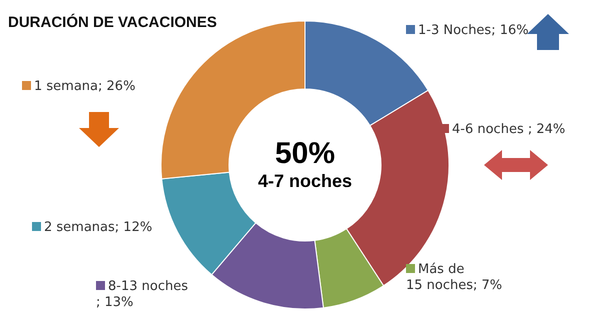  What do you see at coordinates (305, 181) in the screenshot?
I see `text: 4-7 noches` at bounding box center [305, 181].